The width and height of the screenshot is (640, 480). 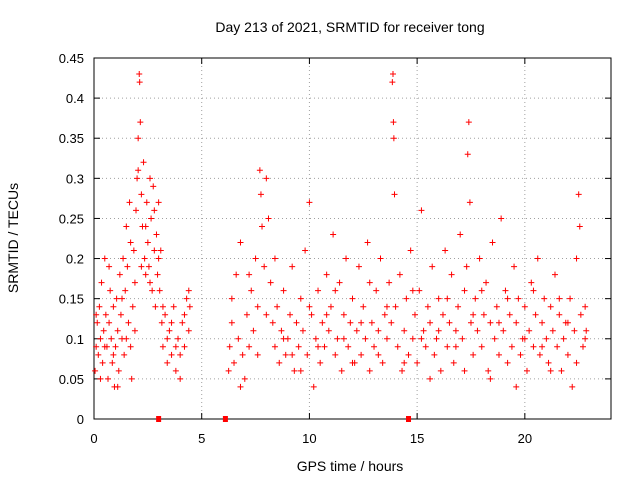 I want to click on y-tick-label: 0.15, so click(x=71, y=299).